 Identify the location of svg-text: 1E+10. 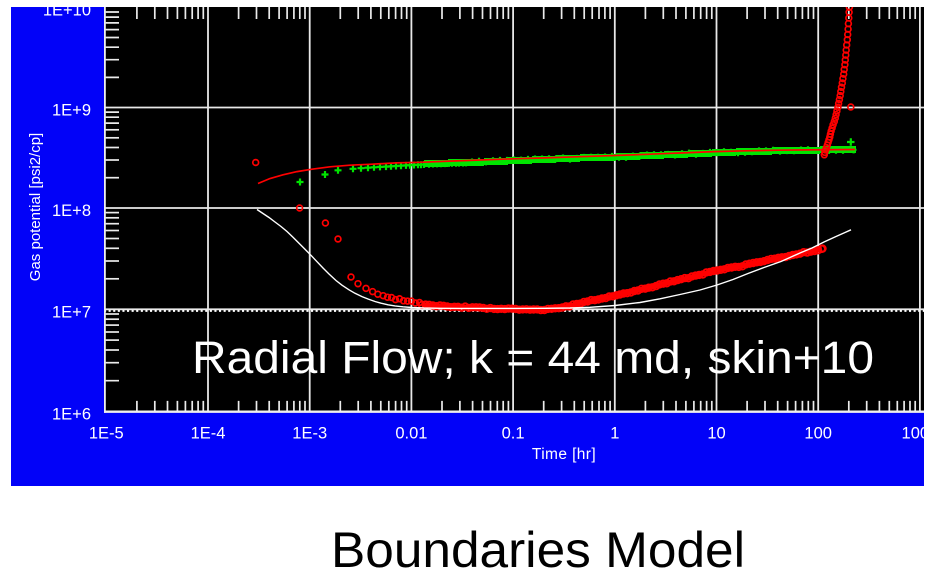
(67, 11).